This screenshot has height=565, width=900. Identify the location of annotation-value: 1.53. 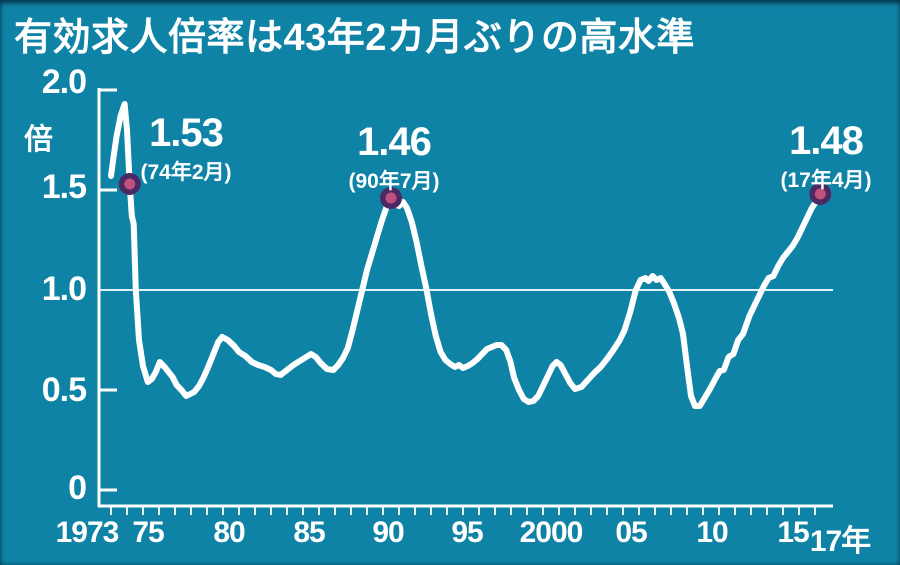
(186, 133).